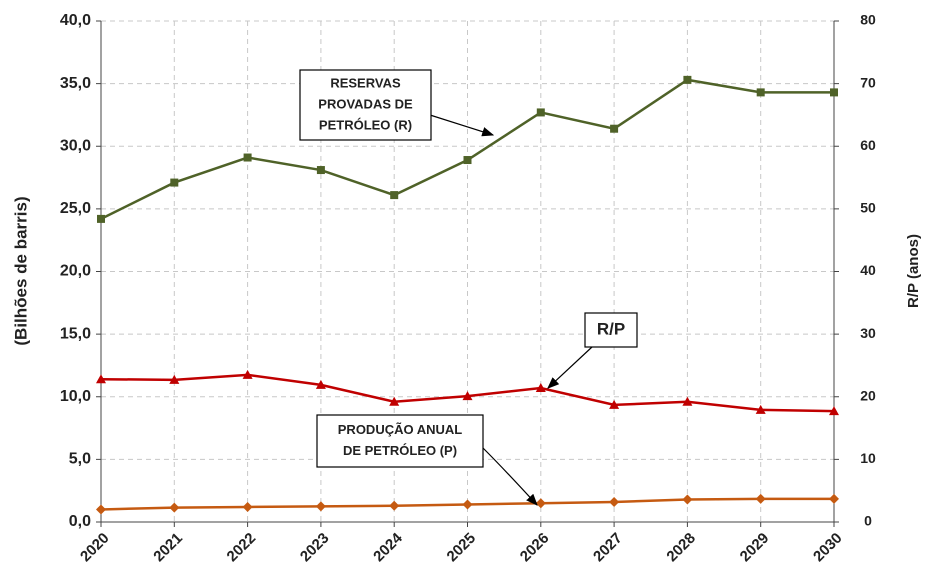  Describe the element at coordinates (462, 548) in the screenshot. I see `x-tick-label: 2025` at that location.